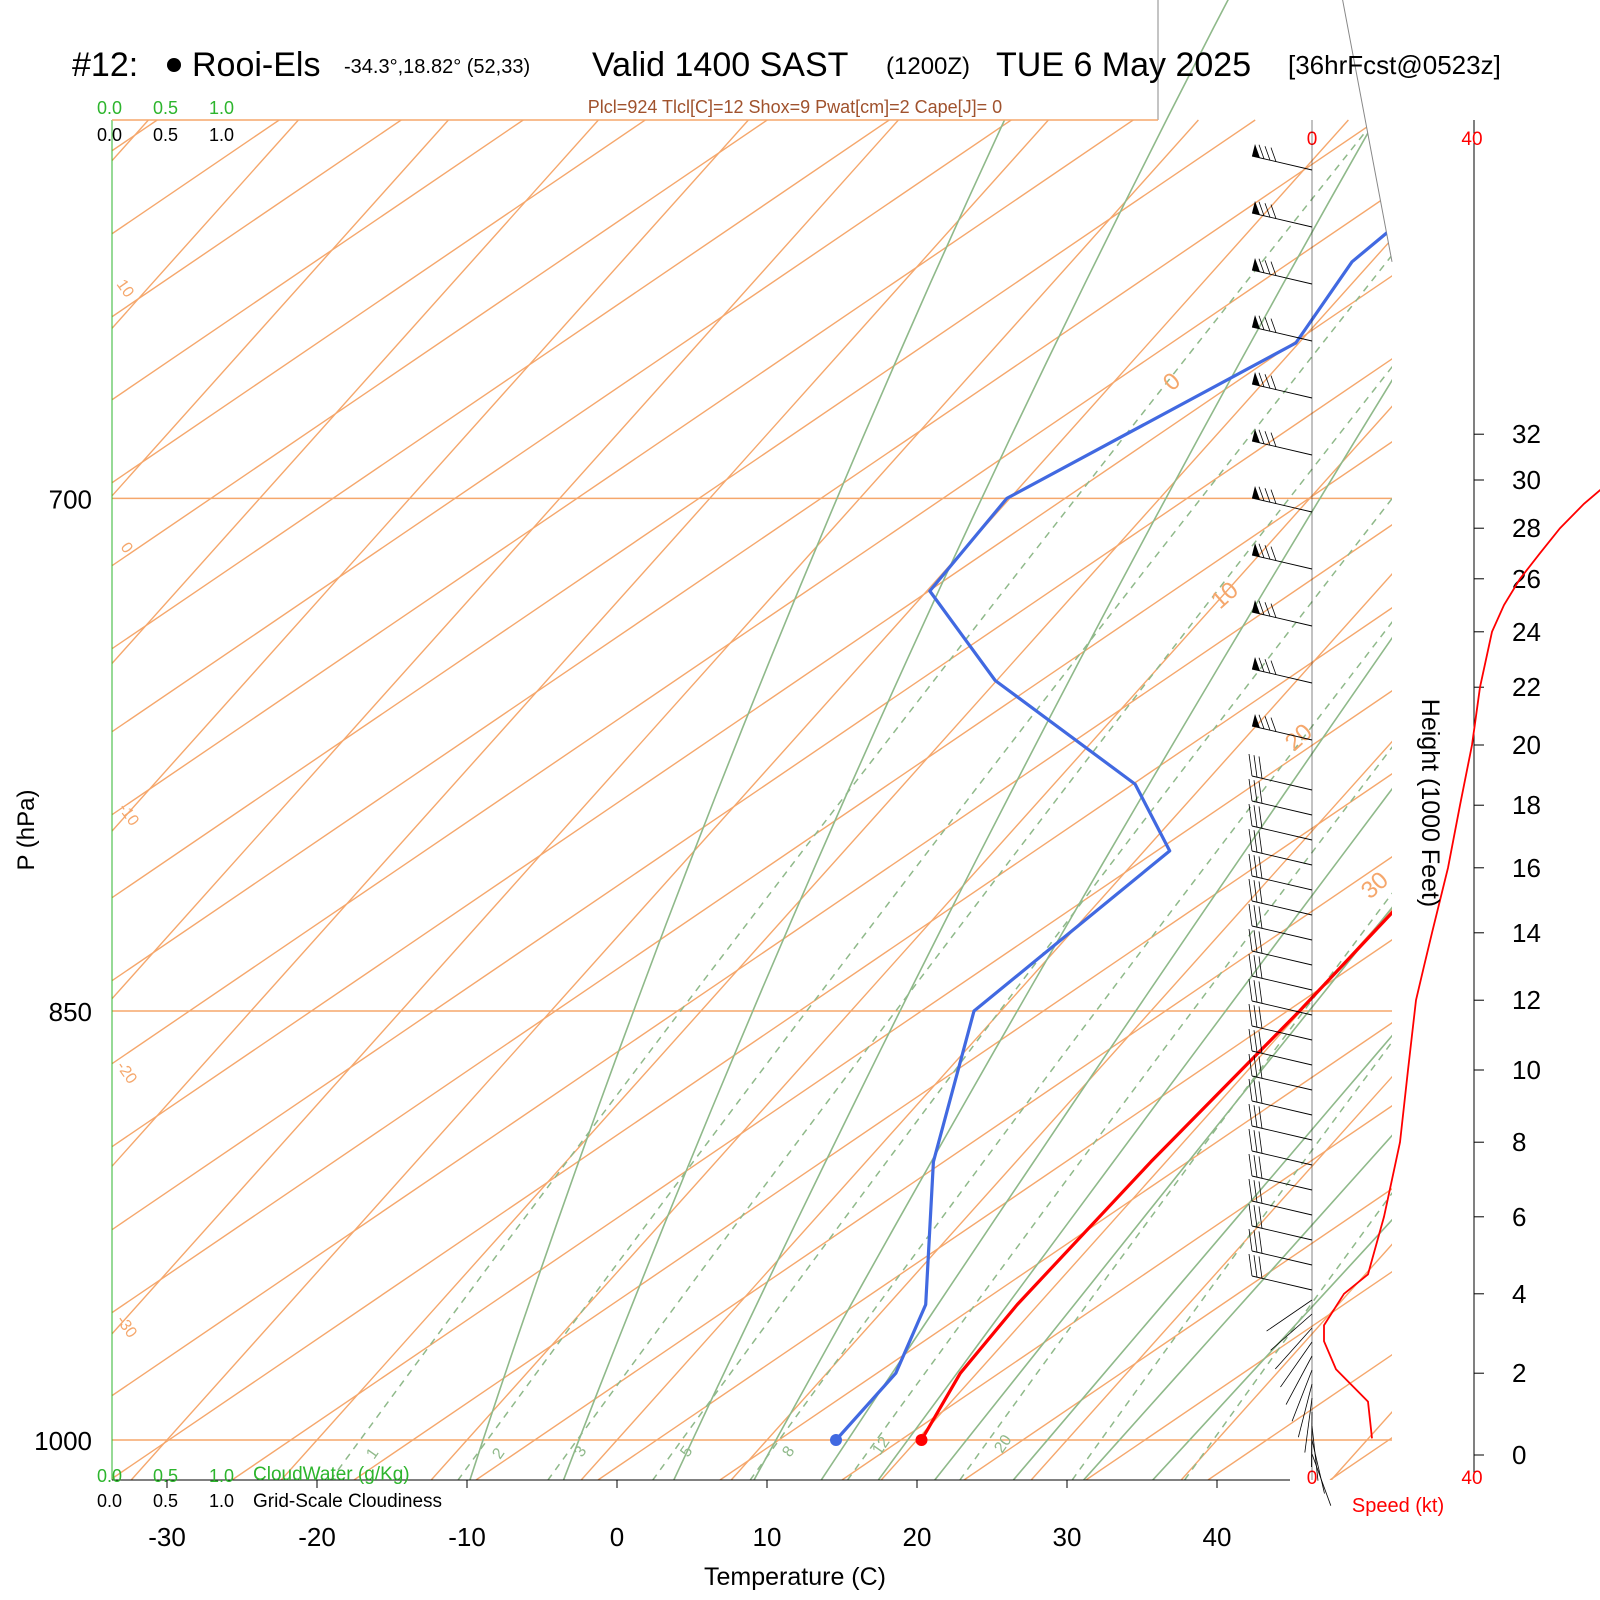 Image resolution: width=1600 pixels, height=1600 pixels. What do you see at coordinates (165, 1476) in the screenshot?
I see `cloud-scale-bottom-green-1: 0.5` at bounding box center [165, 1476].